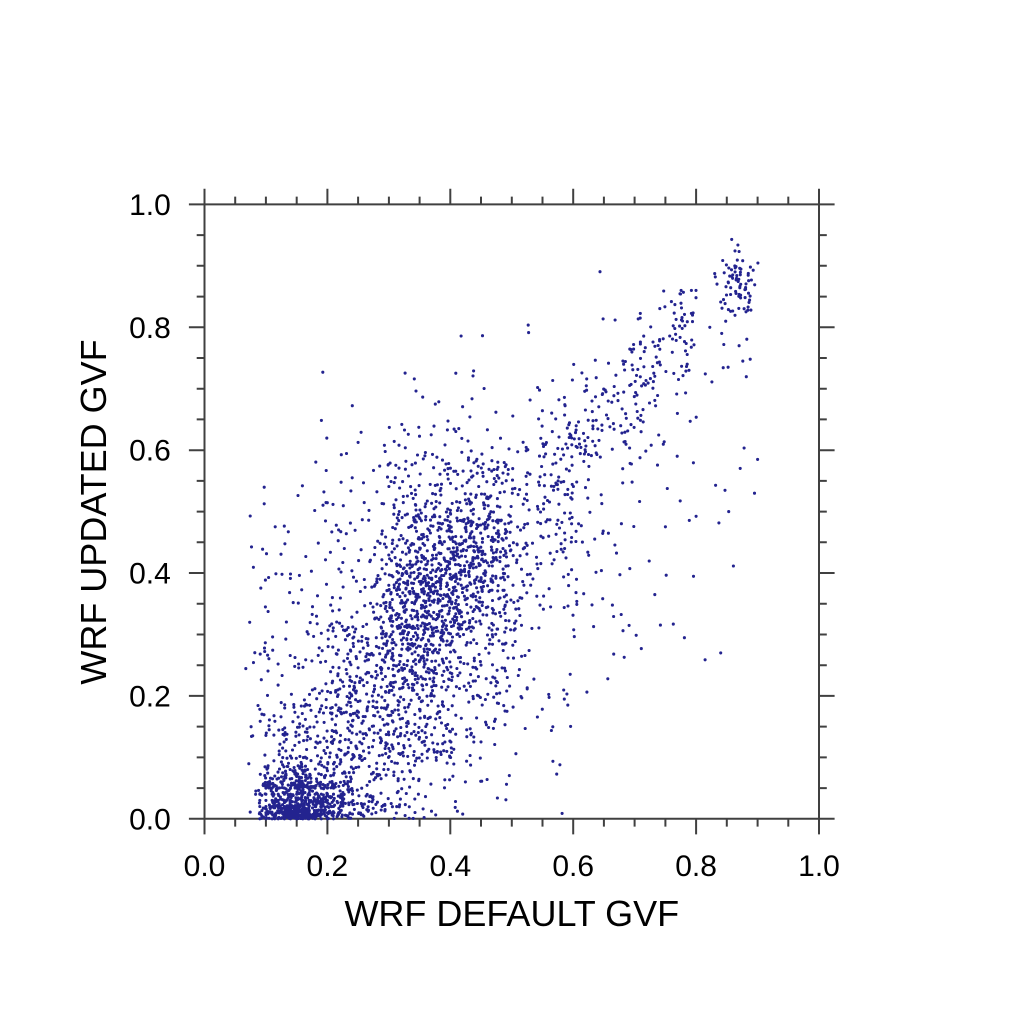 Image resolution: width=1024 pixels, height=1024 pixels. Describe the element at coordinates (511, 913) in the screenshot. I see `svg-text: WRF DEFAULT GVF` at that location.